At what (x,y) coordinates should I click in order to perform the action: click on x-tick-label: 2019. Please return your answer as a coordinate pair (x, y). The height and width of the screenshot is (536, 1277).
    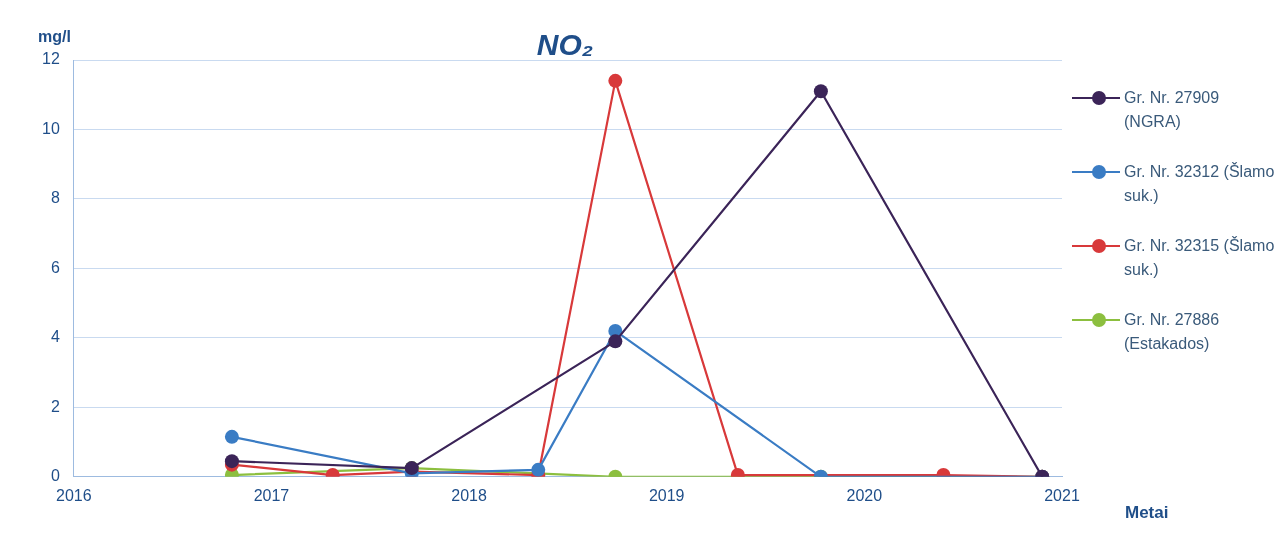
    Looking at the image, I should click on (666, 495).